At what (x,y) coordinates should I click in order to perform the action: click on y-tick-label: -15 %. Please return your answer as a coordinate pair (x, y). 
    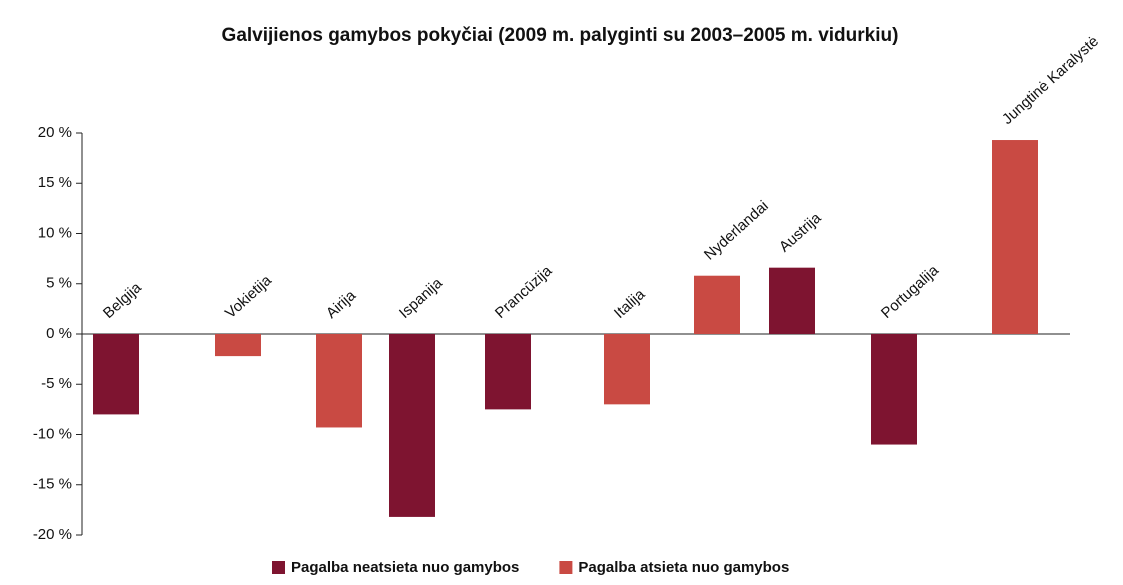
    Looking at the image, I should click on (52, 484).